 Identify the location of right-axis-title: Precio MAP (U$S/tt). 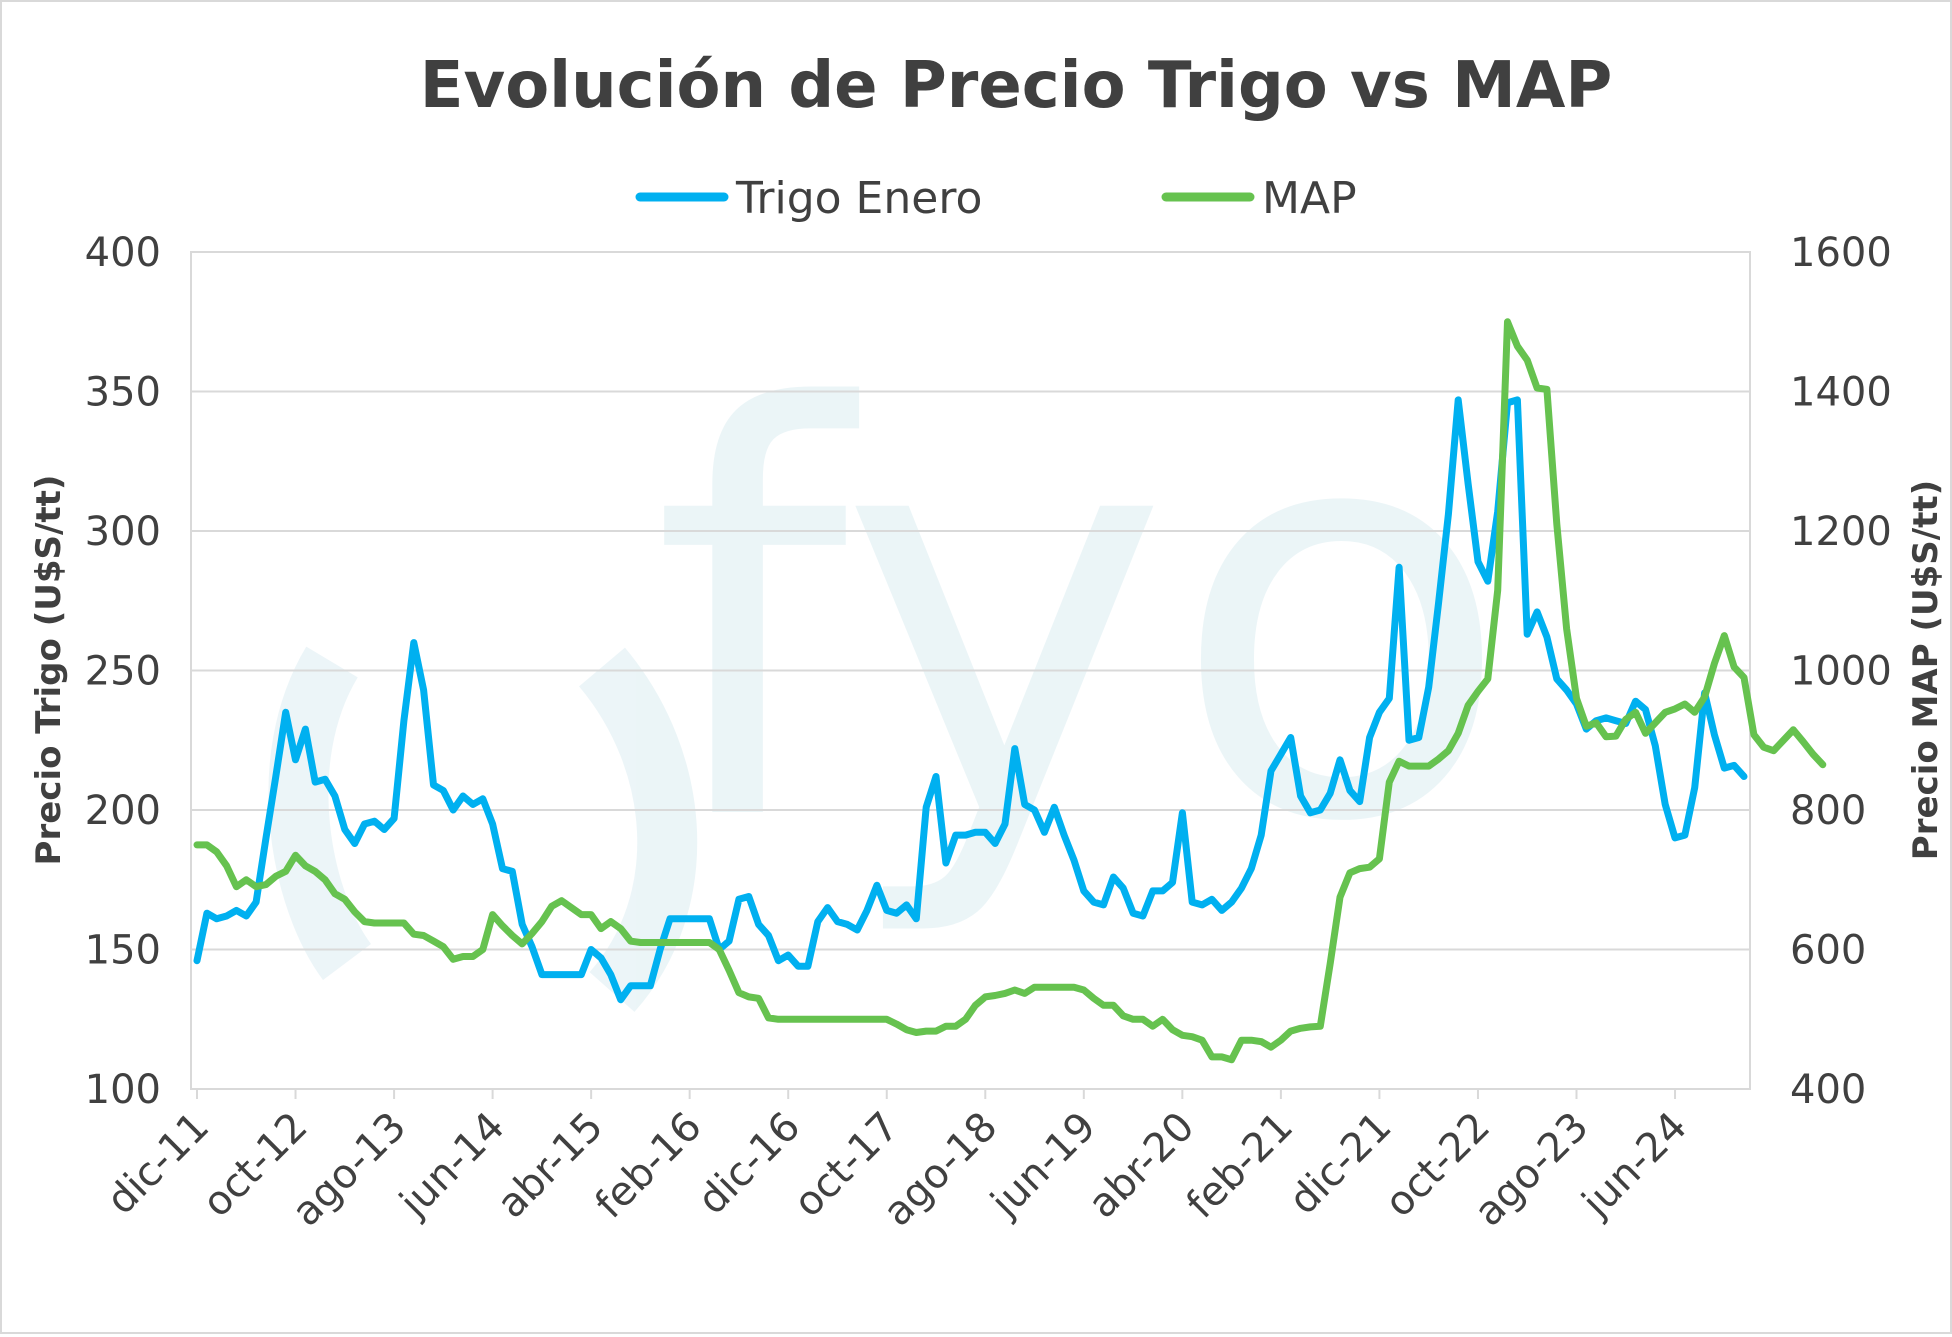
(1926, 670).